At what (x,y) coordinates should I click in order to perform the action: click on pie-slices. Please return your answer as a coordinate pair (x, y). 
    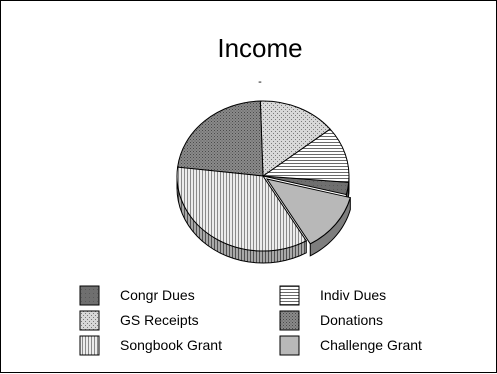
    Looking at the image, I should click on (263, 176).